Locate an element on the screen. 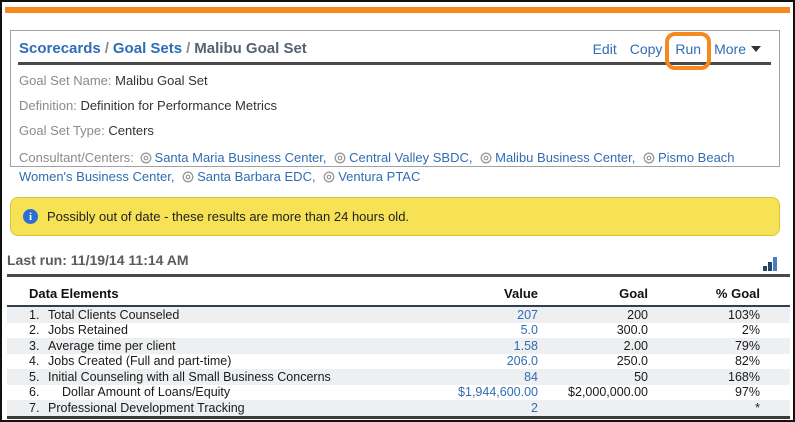 The width and height of the screenshot is (795, 422). center-link: Pismo Beach Women's Business Center is located at coordinates (377, 167).